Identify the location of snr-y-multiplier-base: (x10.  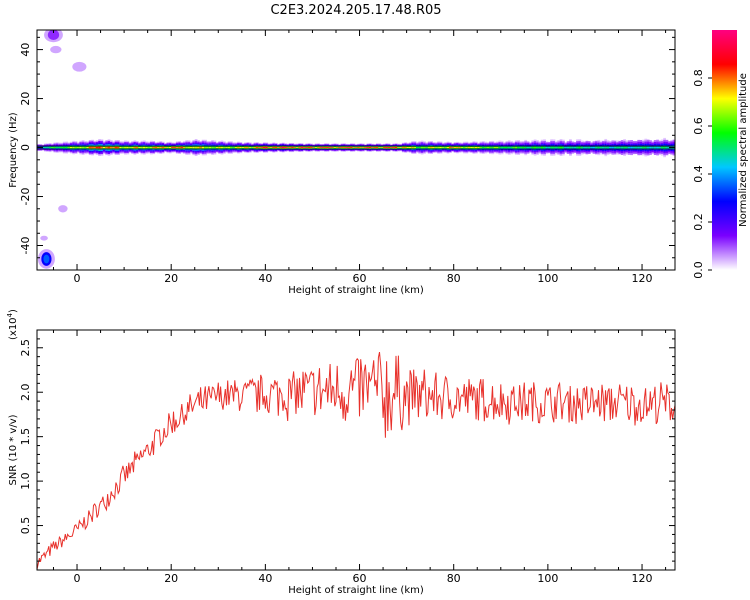
(13, 328).